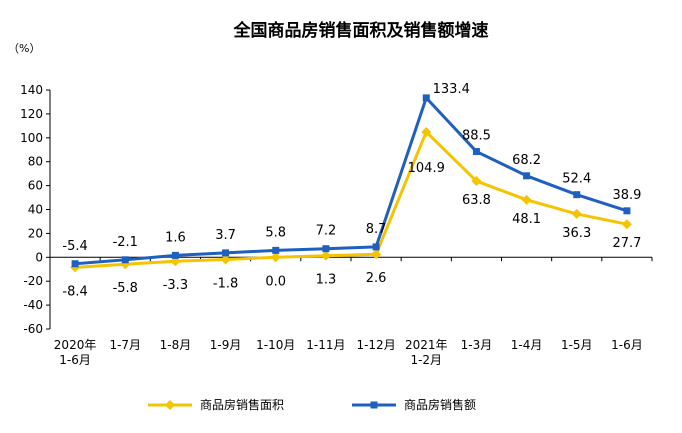 The width and height of the screenshot is (682, 433). Describe the element at coordinates (125, 345) in the screenshot. I see `x-tick-label: 1-7月` at that location.